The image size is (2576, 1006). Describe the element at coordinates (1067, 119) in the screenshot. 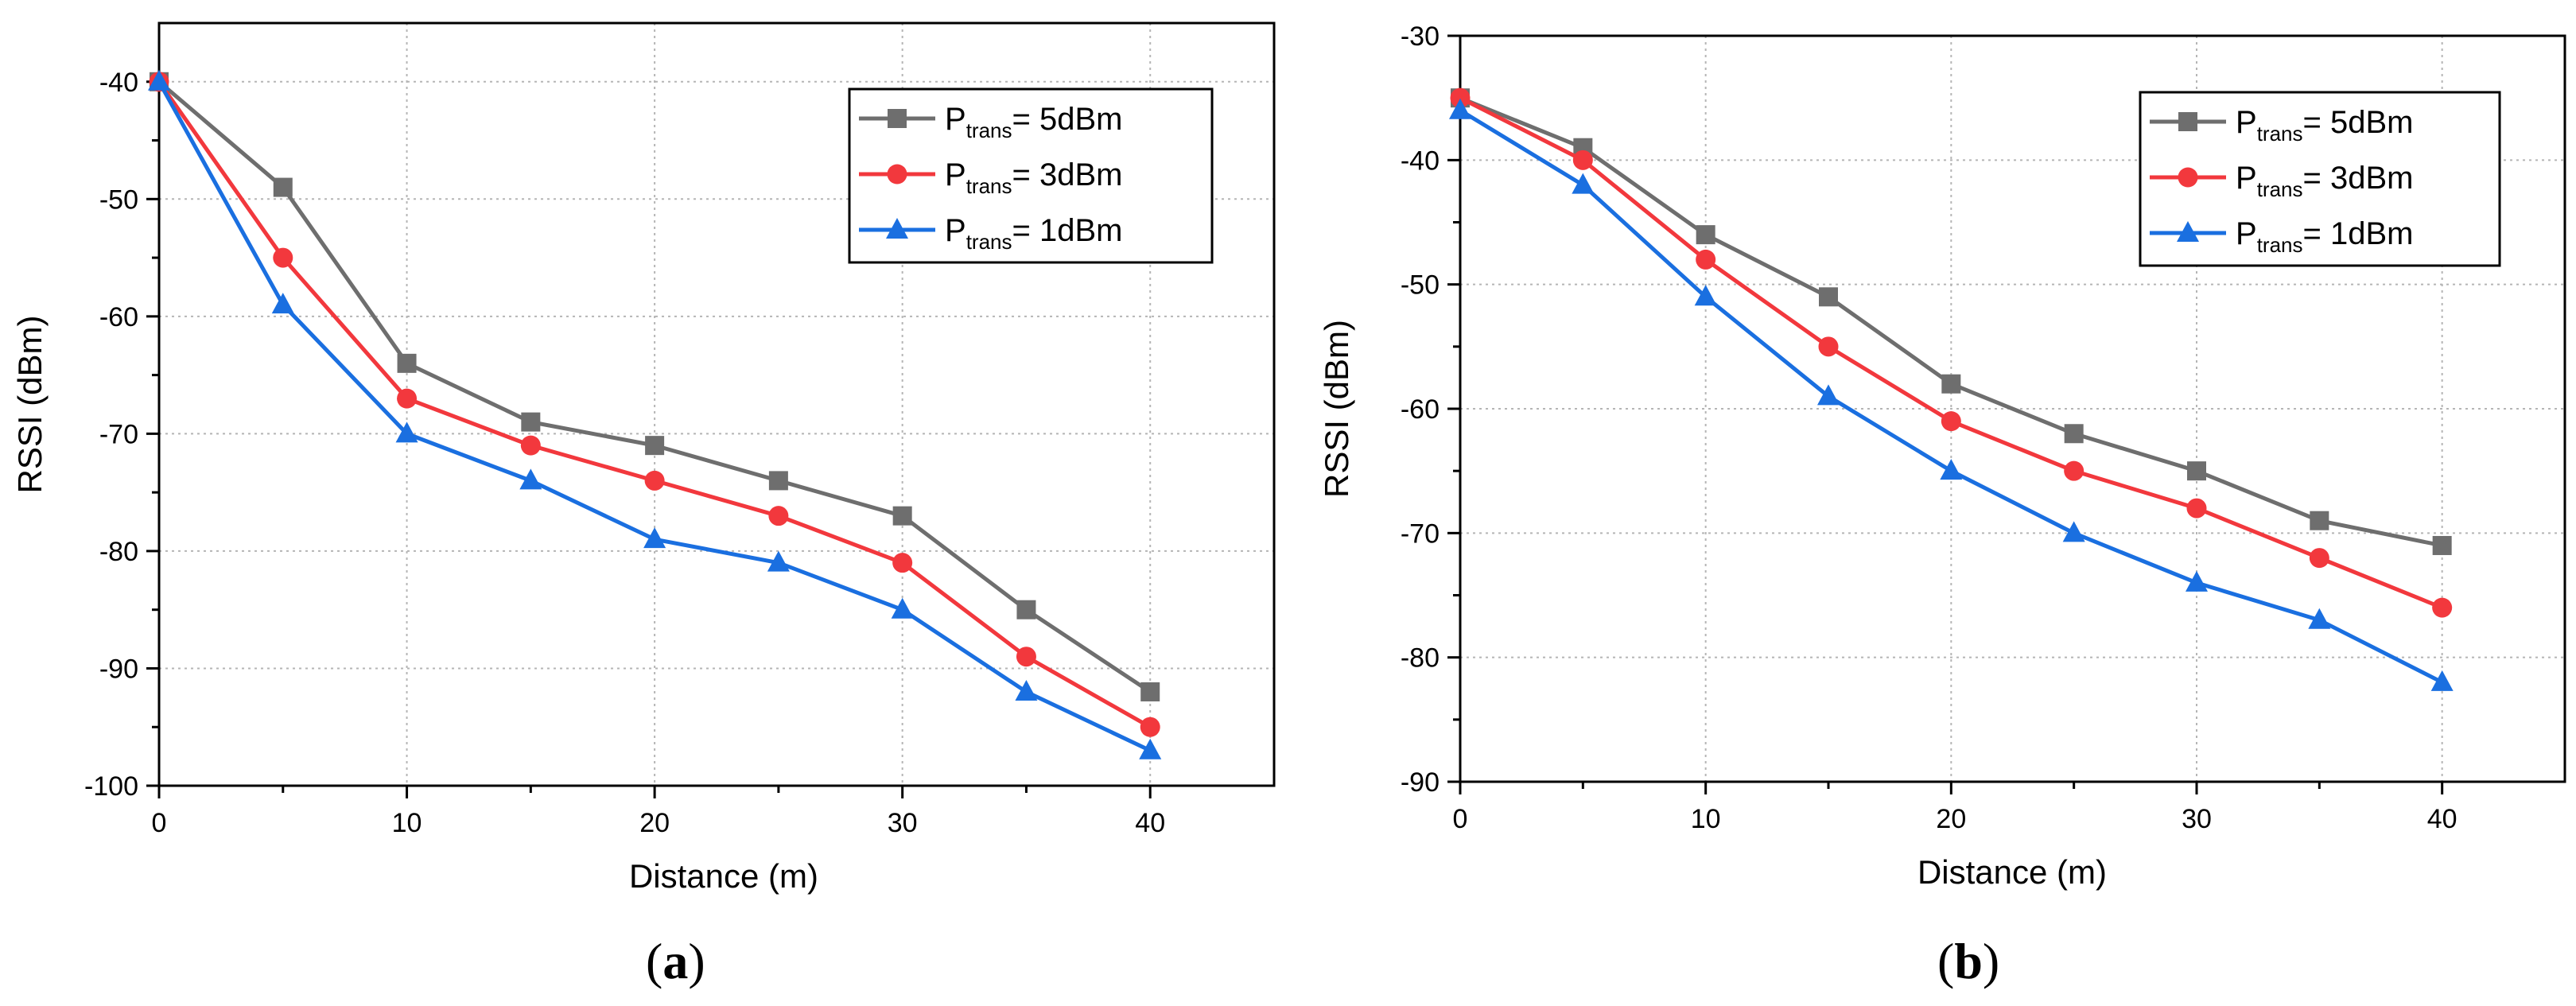

I see `legend-label-suffix: = 5dBm` at that location.